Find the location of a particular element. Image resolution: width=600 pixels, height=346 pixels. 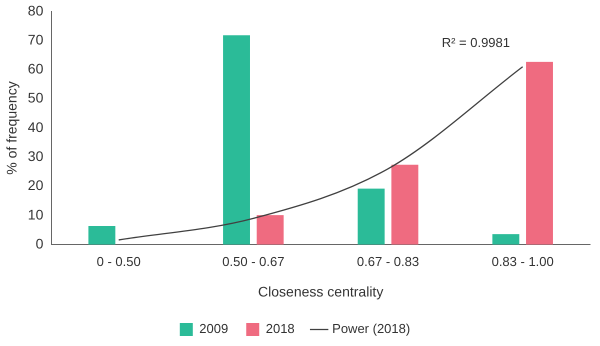

y-tick-label: 50 is located at coordinates (36, 98).